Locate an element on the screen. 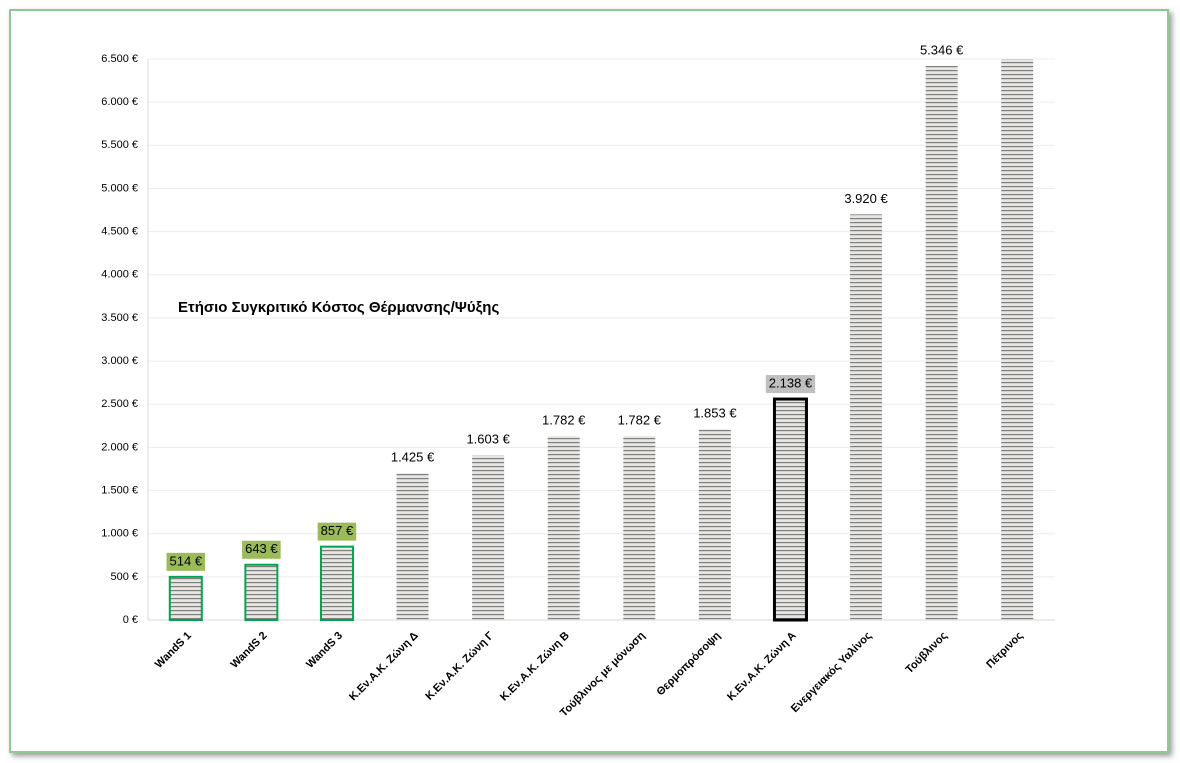 This screenshot has height=763, width=1180. data-label: 514 € is located at coordinates (186, 560).